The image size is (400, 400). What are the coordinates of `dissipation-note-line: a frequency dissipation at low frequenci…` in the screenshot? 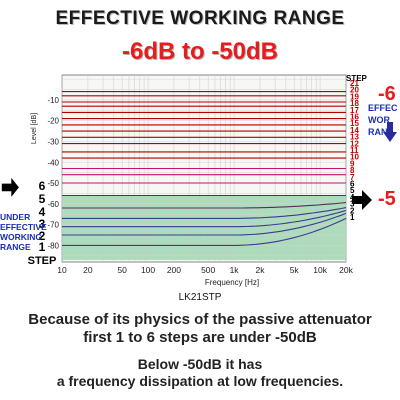 It's located at (200, 381).